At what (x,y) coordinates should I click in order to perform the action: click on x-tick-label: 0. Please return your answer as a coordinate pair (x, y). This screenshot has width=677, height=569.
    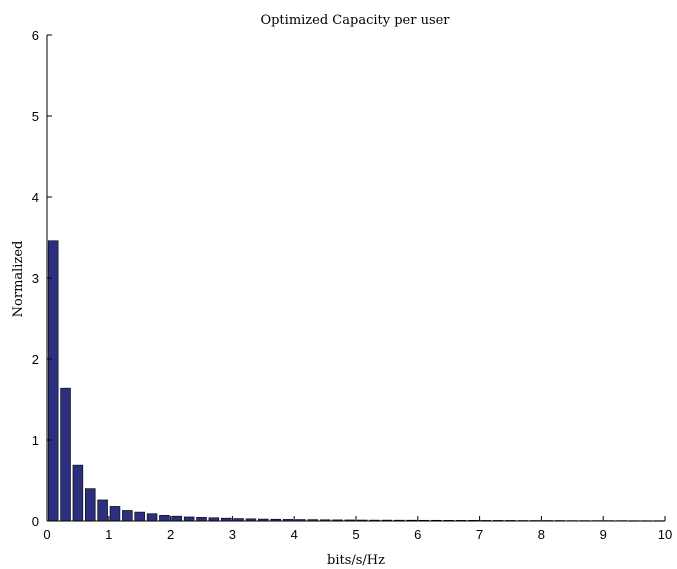
    Looking at the image, I should click on (46, 534).